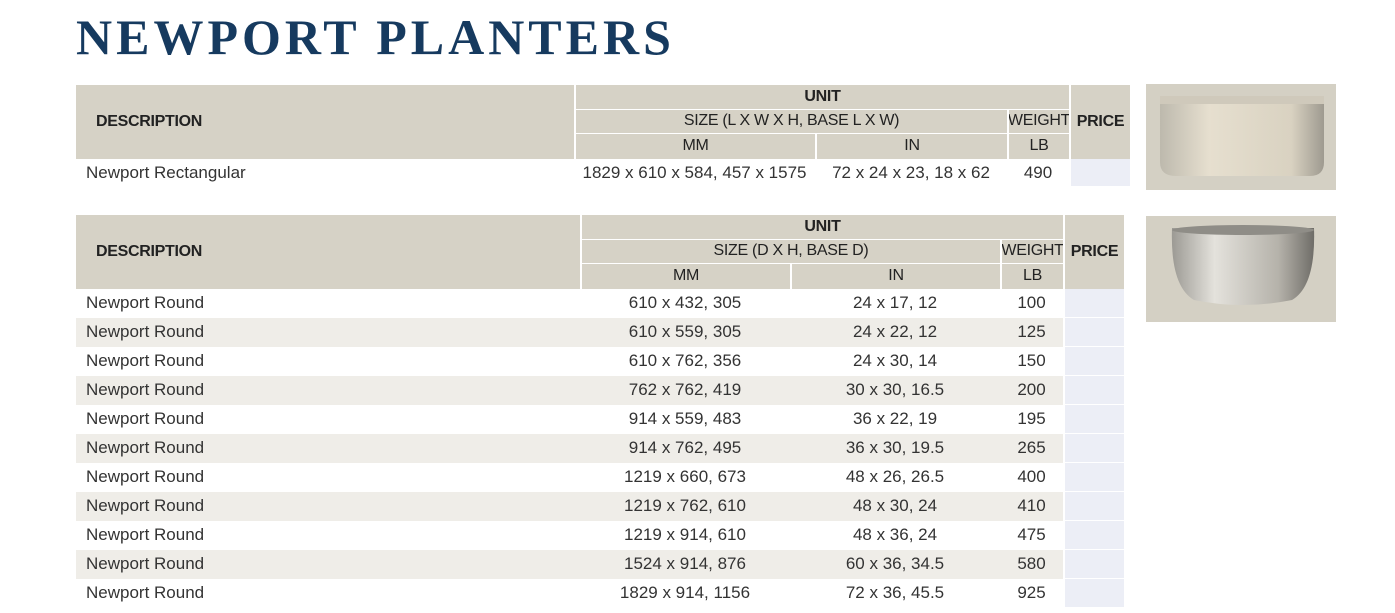 The image size is (1395, 613). I want to click on row-size-mm: 1219 x 914, 610, so click(685, 534).